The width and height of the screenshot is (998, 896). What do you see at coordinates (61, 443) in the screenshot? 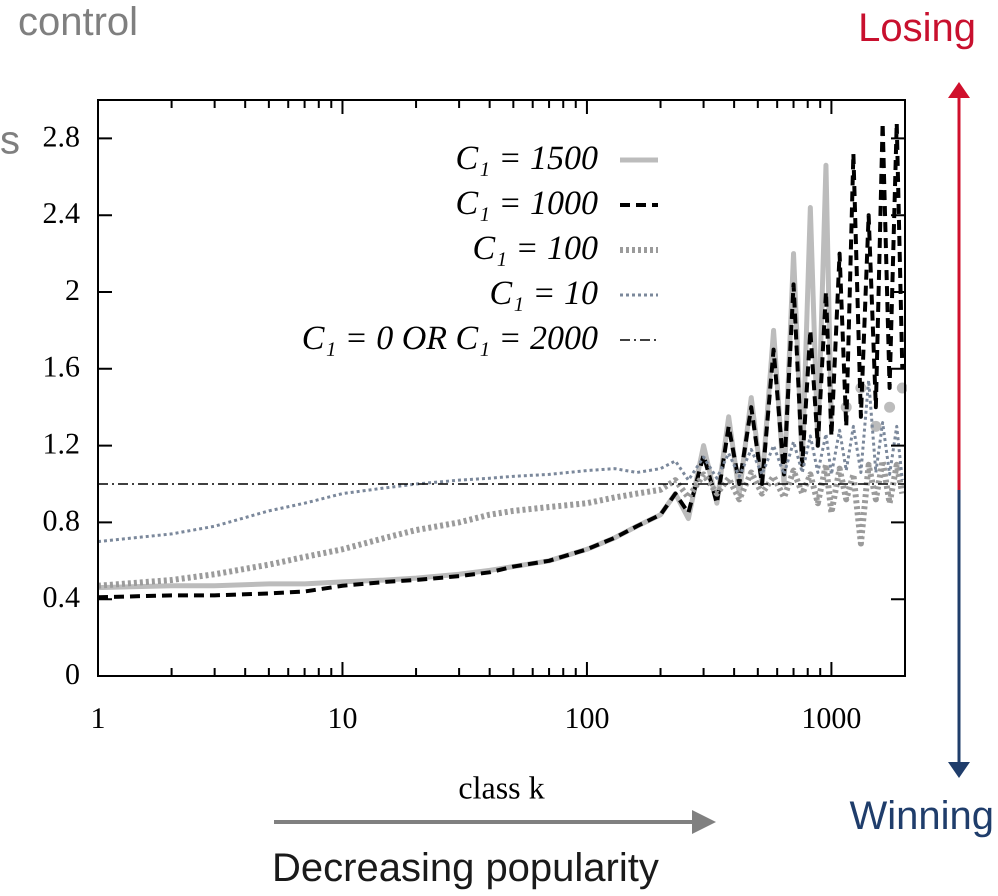
I see `y-tick-label: 1.2` at bounding box center [61, 443].